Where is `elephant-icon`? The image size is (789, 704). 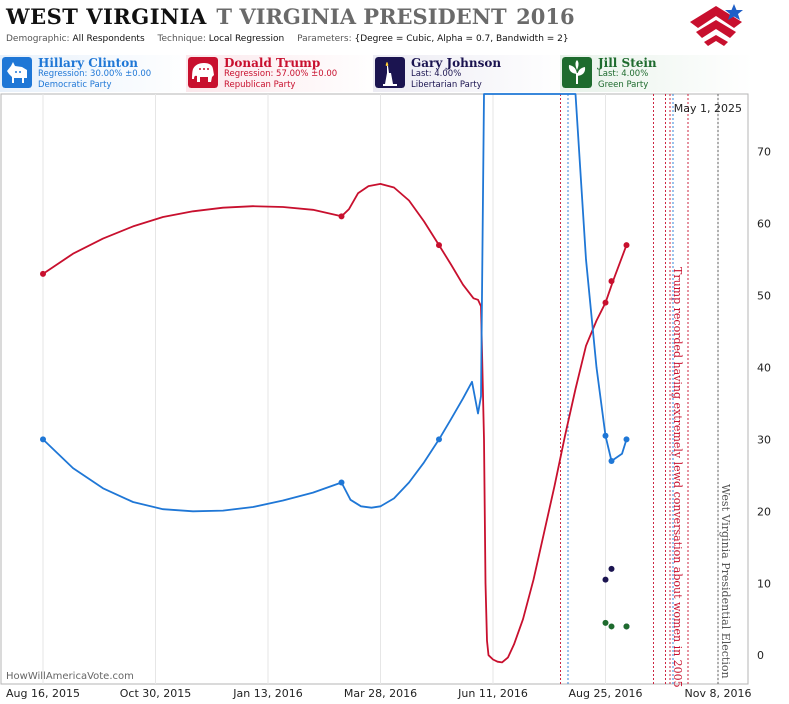
elephant-icon is located at coordinates (203, 72).